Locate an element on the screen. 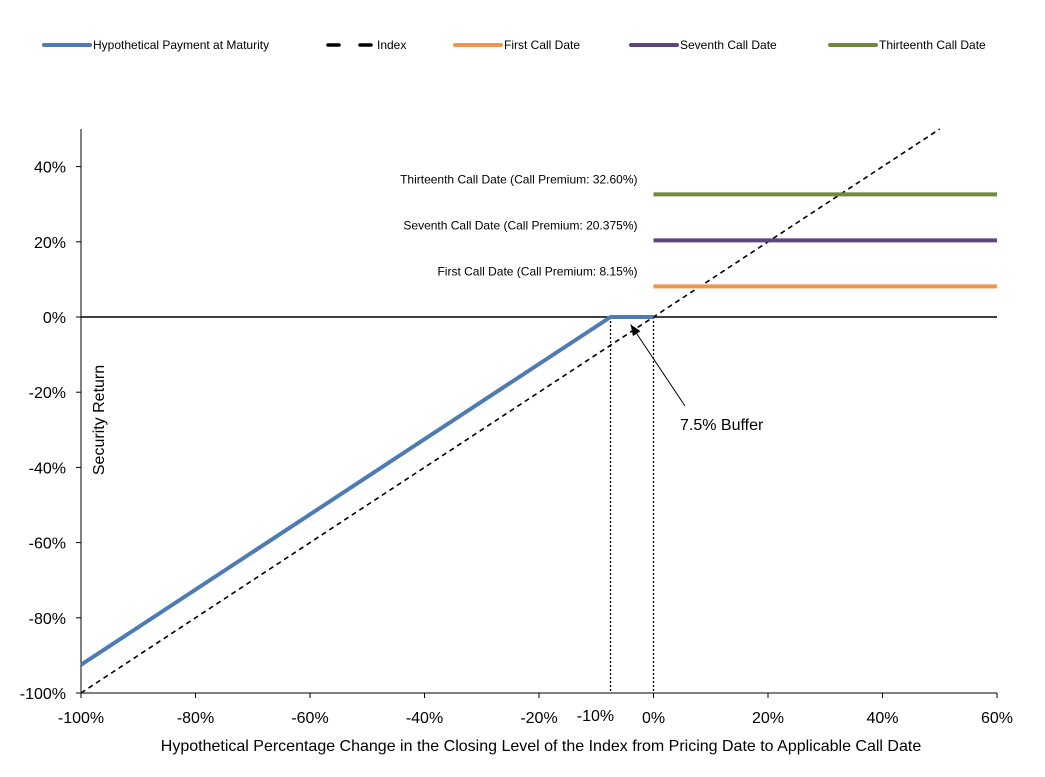  y-tick-label: -60% is located at coordinates (47, 544).